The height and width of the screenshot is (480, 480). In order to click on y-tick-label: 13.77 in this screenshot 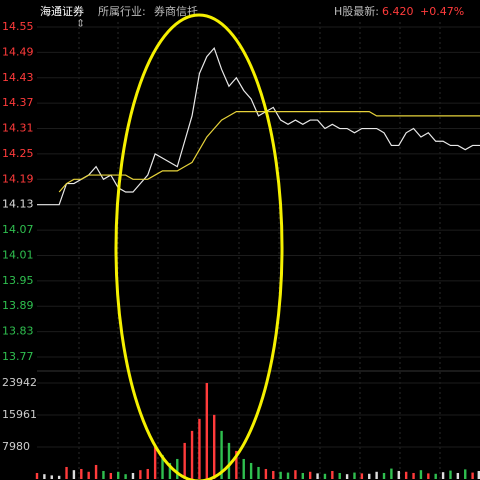, I will do `click(18, 356)`.